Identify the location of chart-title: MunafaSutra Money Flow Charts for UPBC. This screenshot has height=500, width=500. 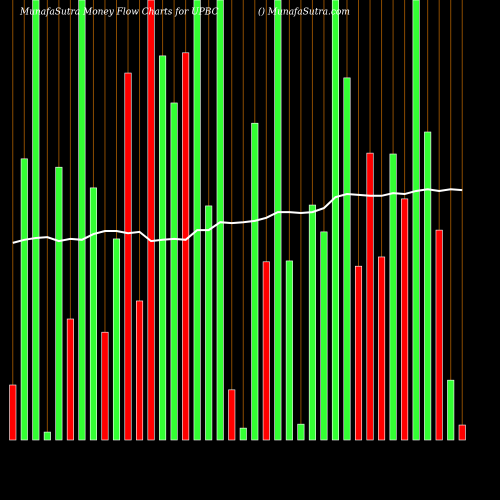
(119, 13).